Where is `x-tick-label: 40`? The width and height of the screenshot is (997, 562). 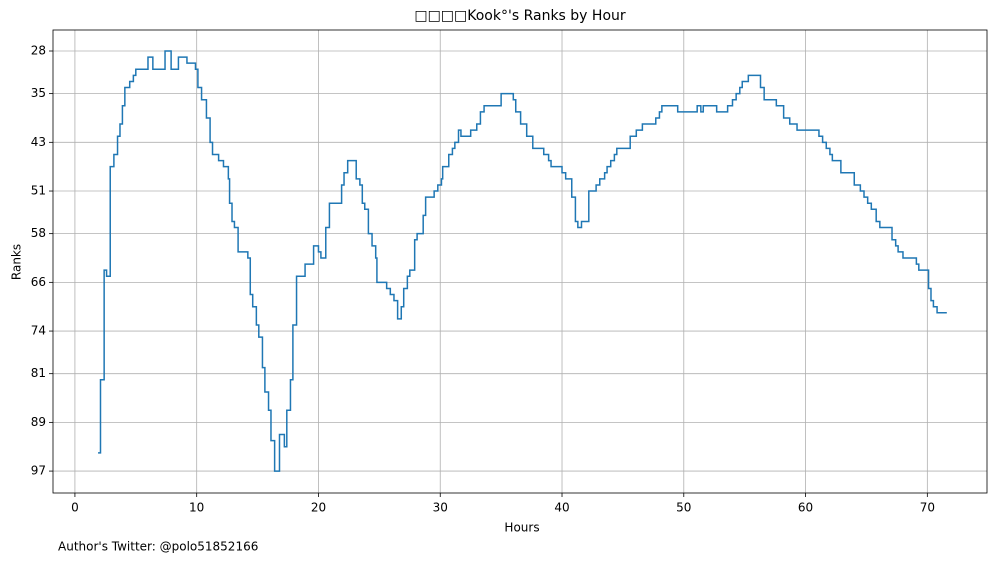
x-tick-label: 40 is located at coordinates (561, 508).